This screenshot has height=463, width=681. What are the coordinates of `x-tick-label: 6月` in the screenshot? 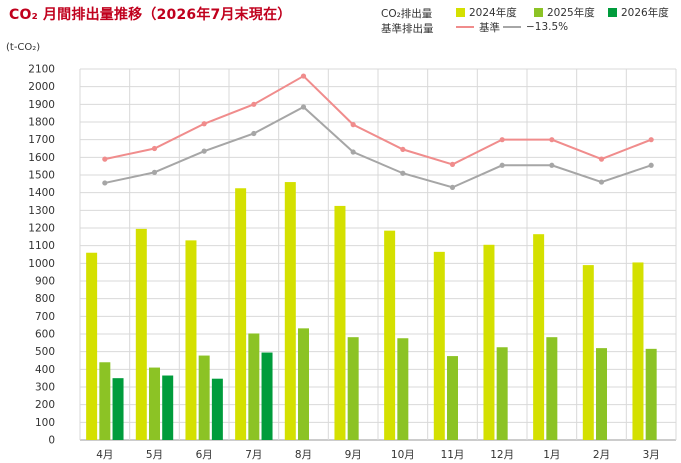 It's located at (204, 455).